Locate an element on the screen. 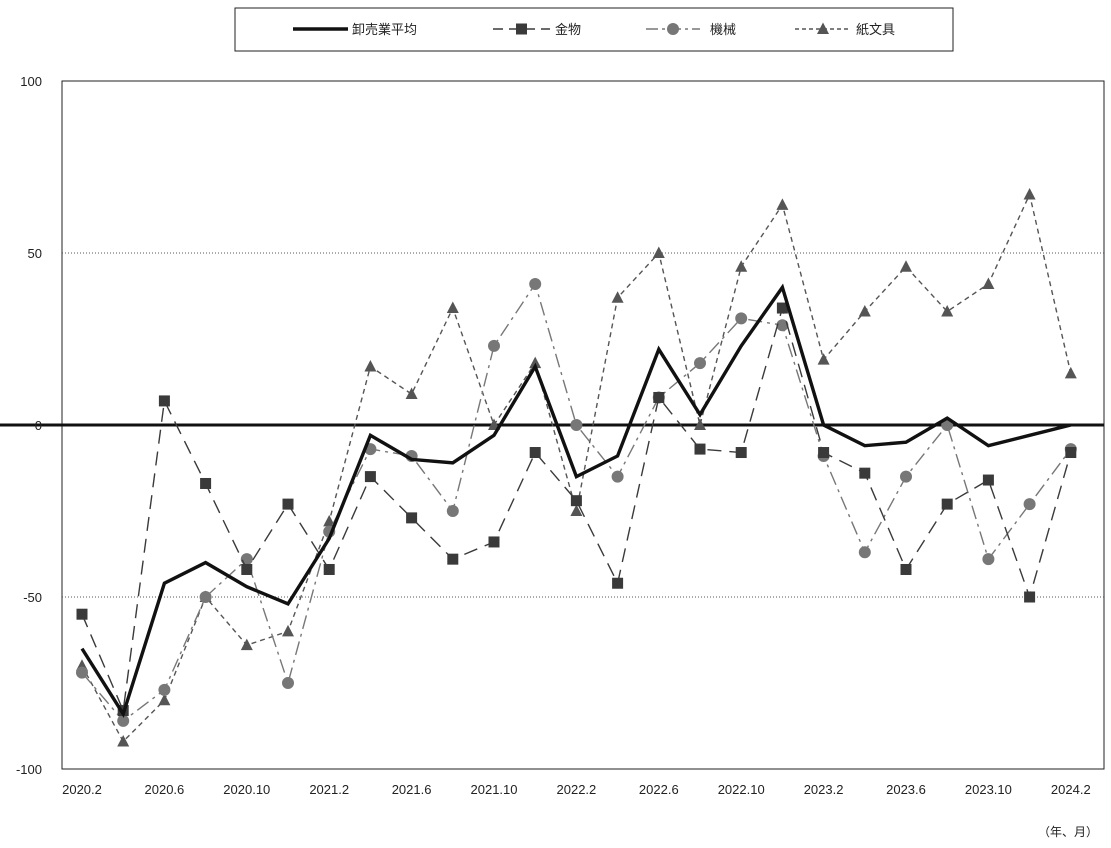 The width and height of the screenshot is (1111, 848). x-tick-label: 2023.2 is located at coordinates (824, 789).